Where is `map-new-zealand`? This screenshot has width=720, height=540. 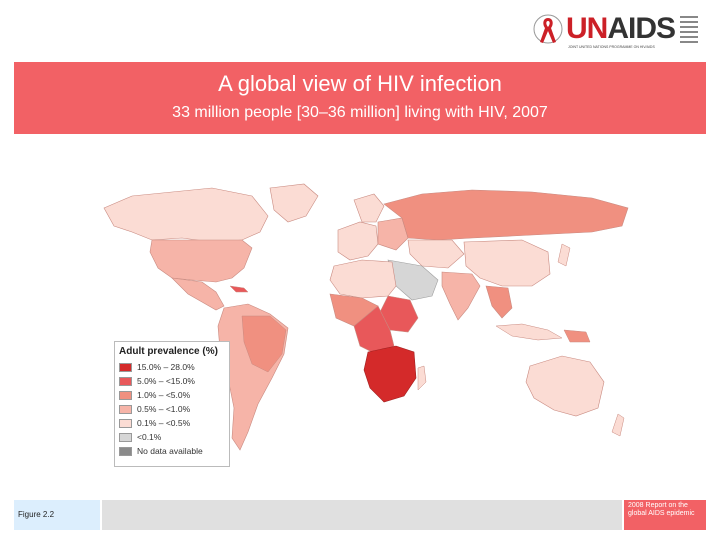
map-new-zealand is located at coordinates (618, 425).